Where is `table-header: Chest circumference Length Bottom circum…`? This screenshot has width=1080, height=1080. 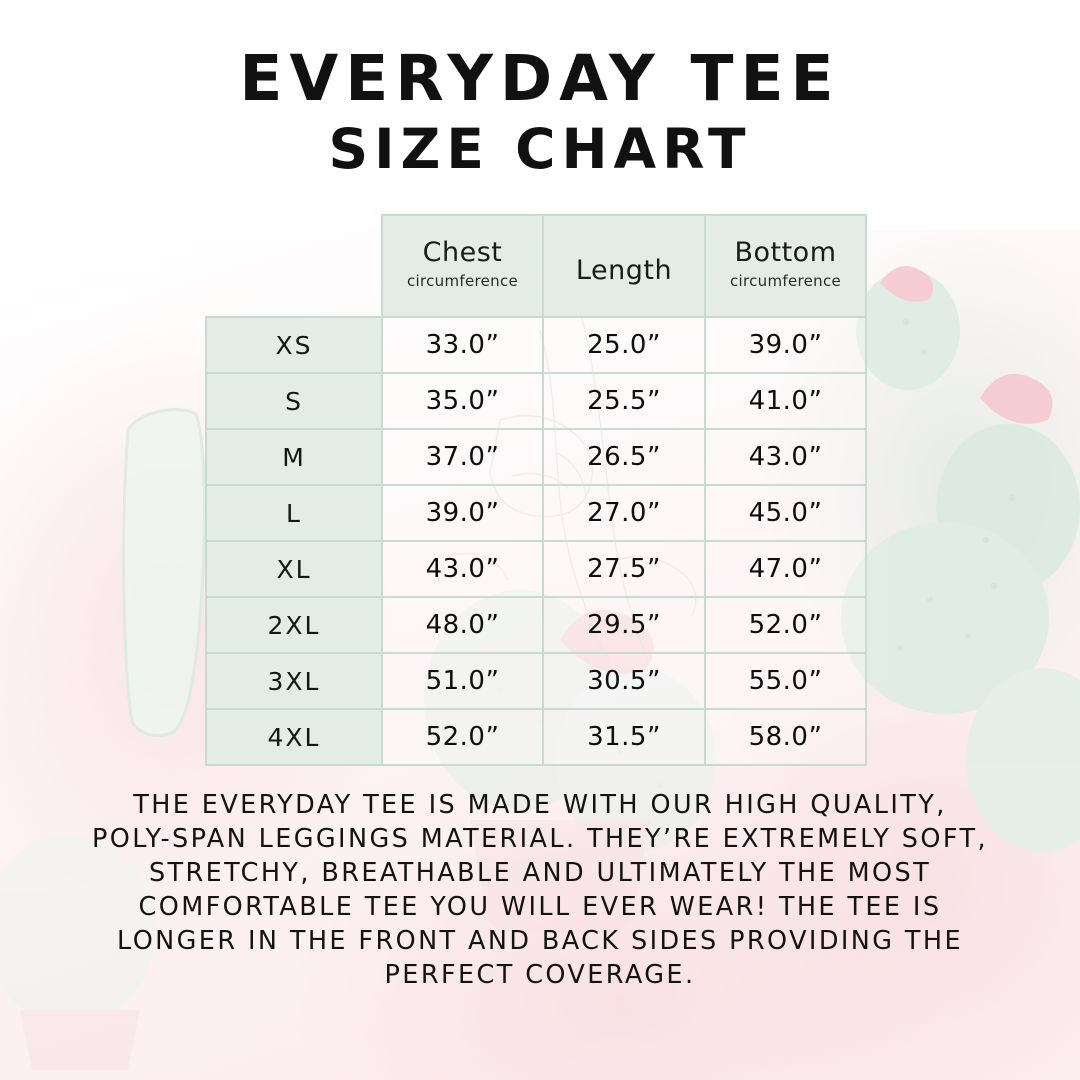 table-header: Chest circumference Length Bottom circum… is located at coordinates (536, 266).